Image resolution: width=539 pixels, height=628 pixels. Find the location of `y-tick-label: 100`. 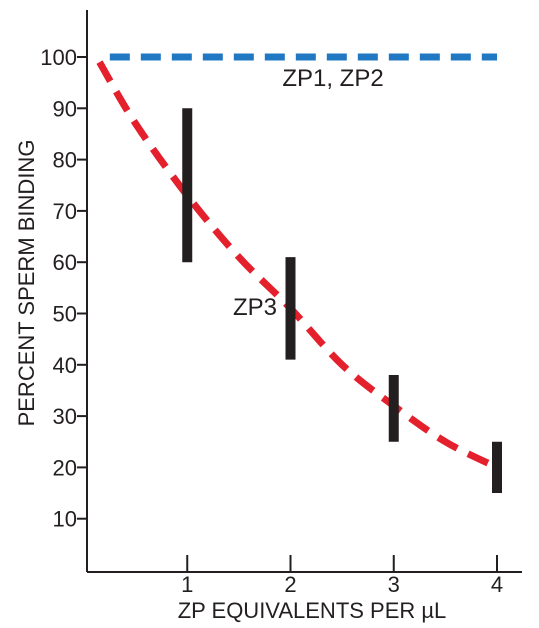

y-tick-label: 100 is located at coordinates (58, 57).